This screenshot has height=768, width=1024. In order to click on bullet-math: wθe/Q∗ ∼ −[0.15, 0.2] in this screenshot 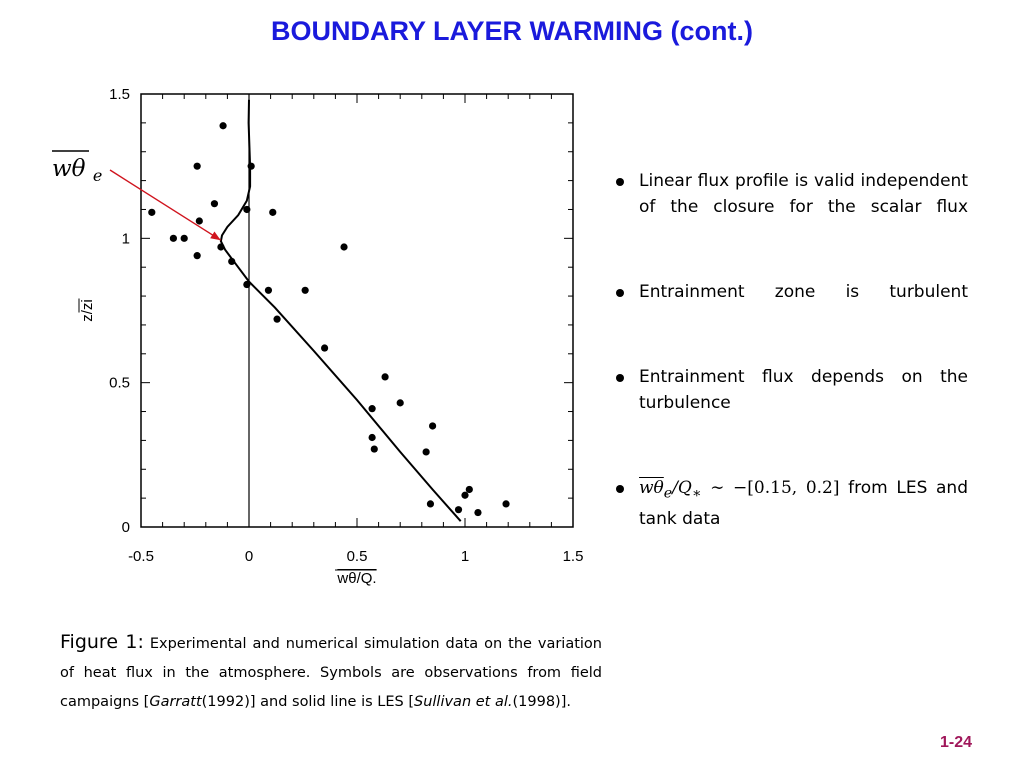, I will do `click(739, 490)`.